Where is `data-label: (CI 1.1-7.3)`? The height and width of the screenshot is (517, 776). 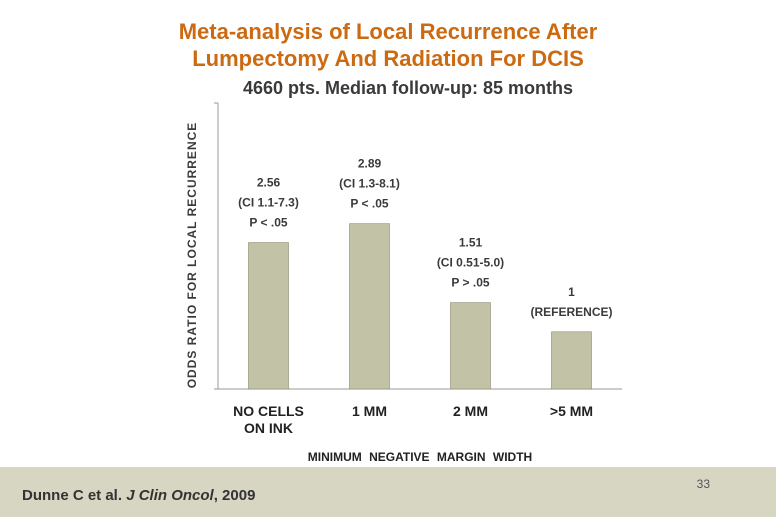
data-label: (CI 1.1-7.3) is located at coordinates (268, 203).